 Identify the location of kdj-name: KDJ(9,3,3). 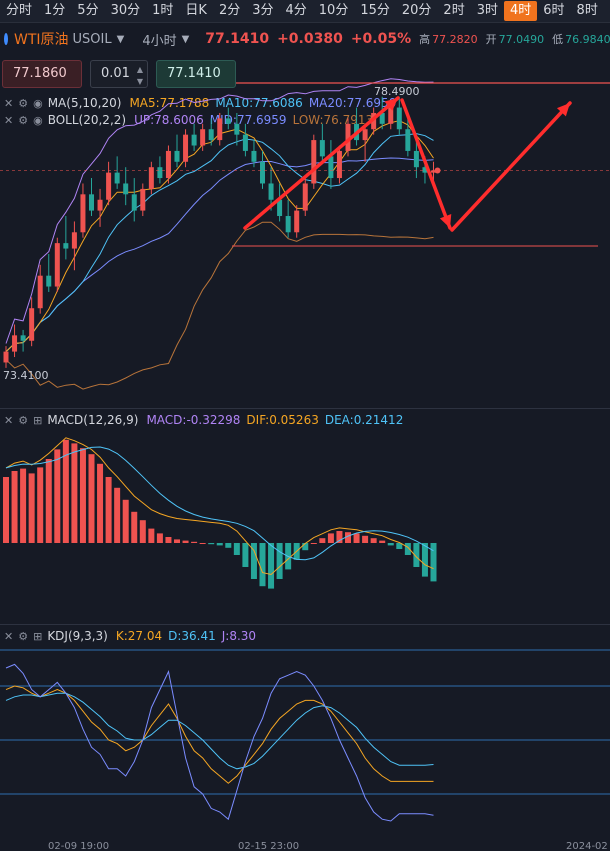
(77, 636).